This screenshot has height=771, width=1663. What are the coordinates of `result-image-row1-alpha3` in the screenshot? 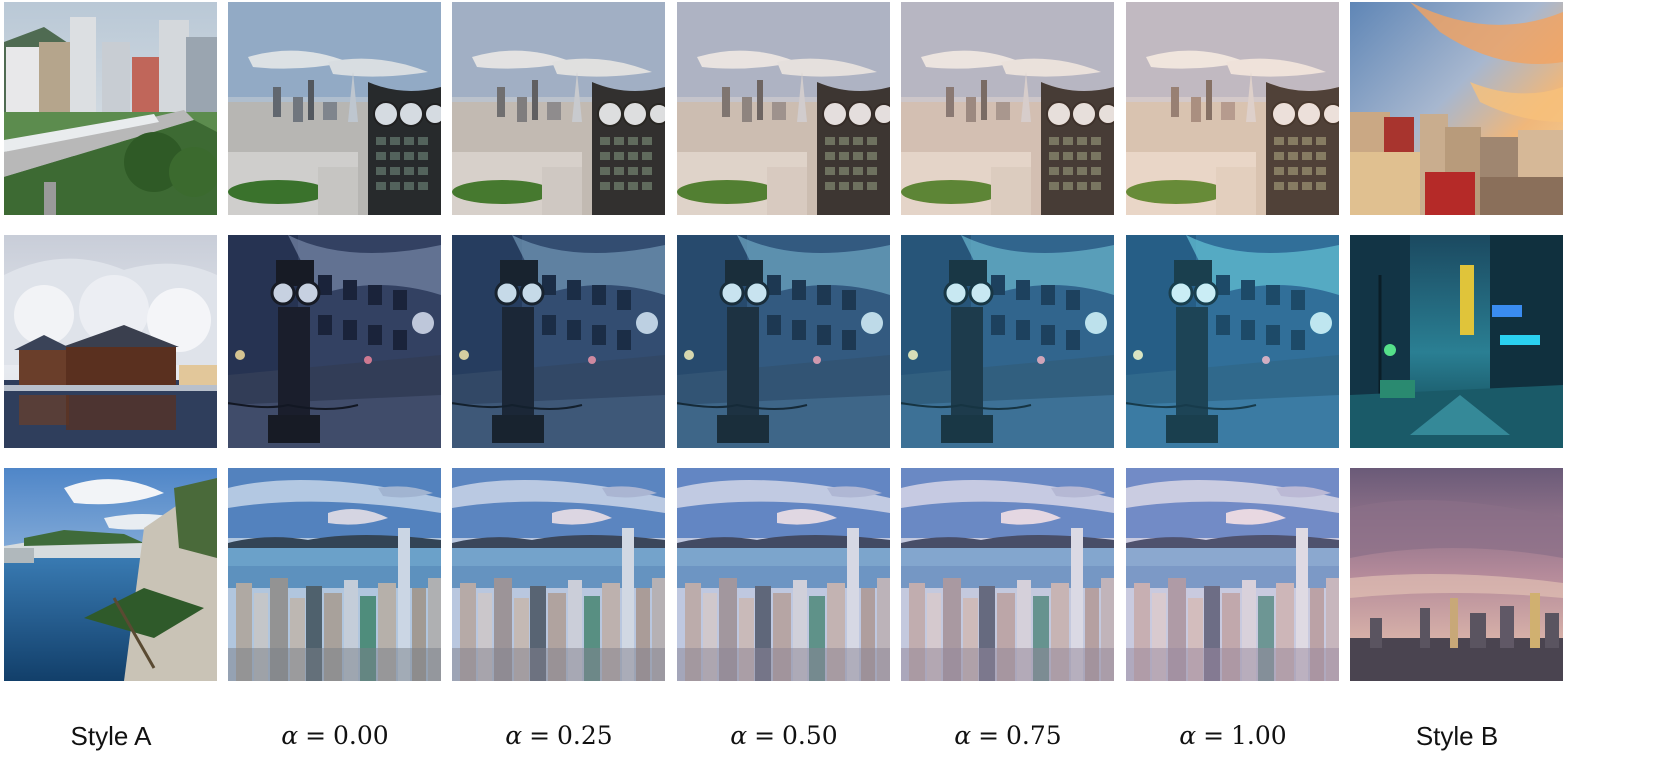 It's located at (1007, 108).